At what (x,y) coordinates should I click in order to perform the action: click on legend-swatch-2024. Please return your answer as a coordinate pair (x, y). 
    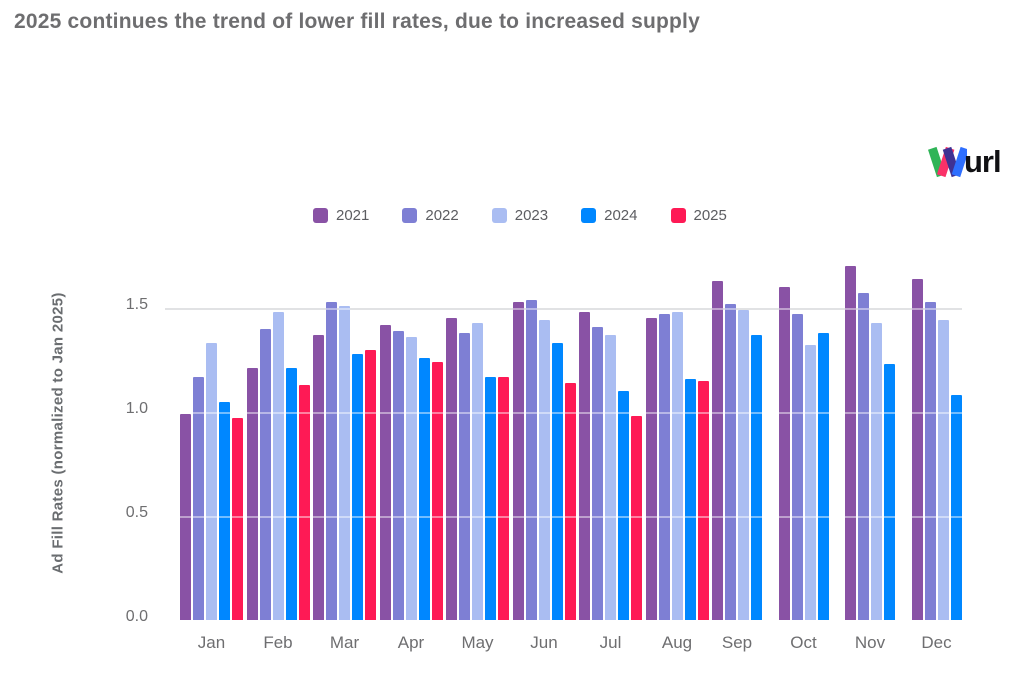
    Looking at the image, I should click on (589, 215).